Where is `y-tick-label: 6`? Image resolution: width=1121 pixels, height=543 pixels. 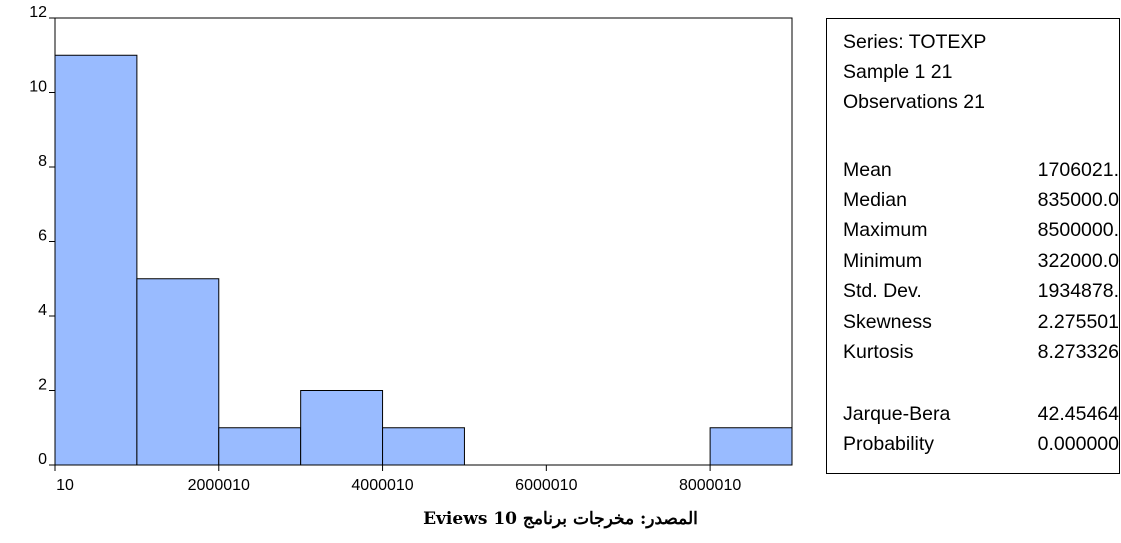
y-tick-label: 6 is located at coordinates (42, 236).